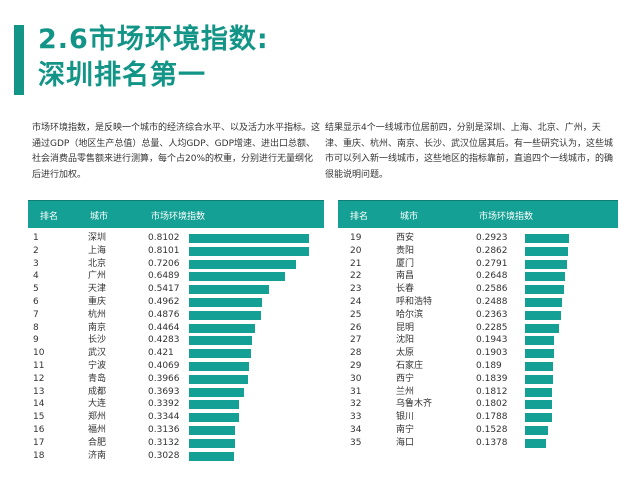 Image resolution: width=640 pixels, height=479 pixels. What do you see at coordinates (97, 378) in the screenshot?
I see `city-cell: 青岛` at bounding box center [97, 378].